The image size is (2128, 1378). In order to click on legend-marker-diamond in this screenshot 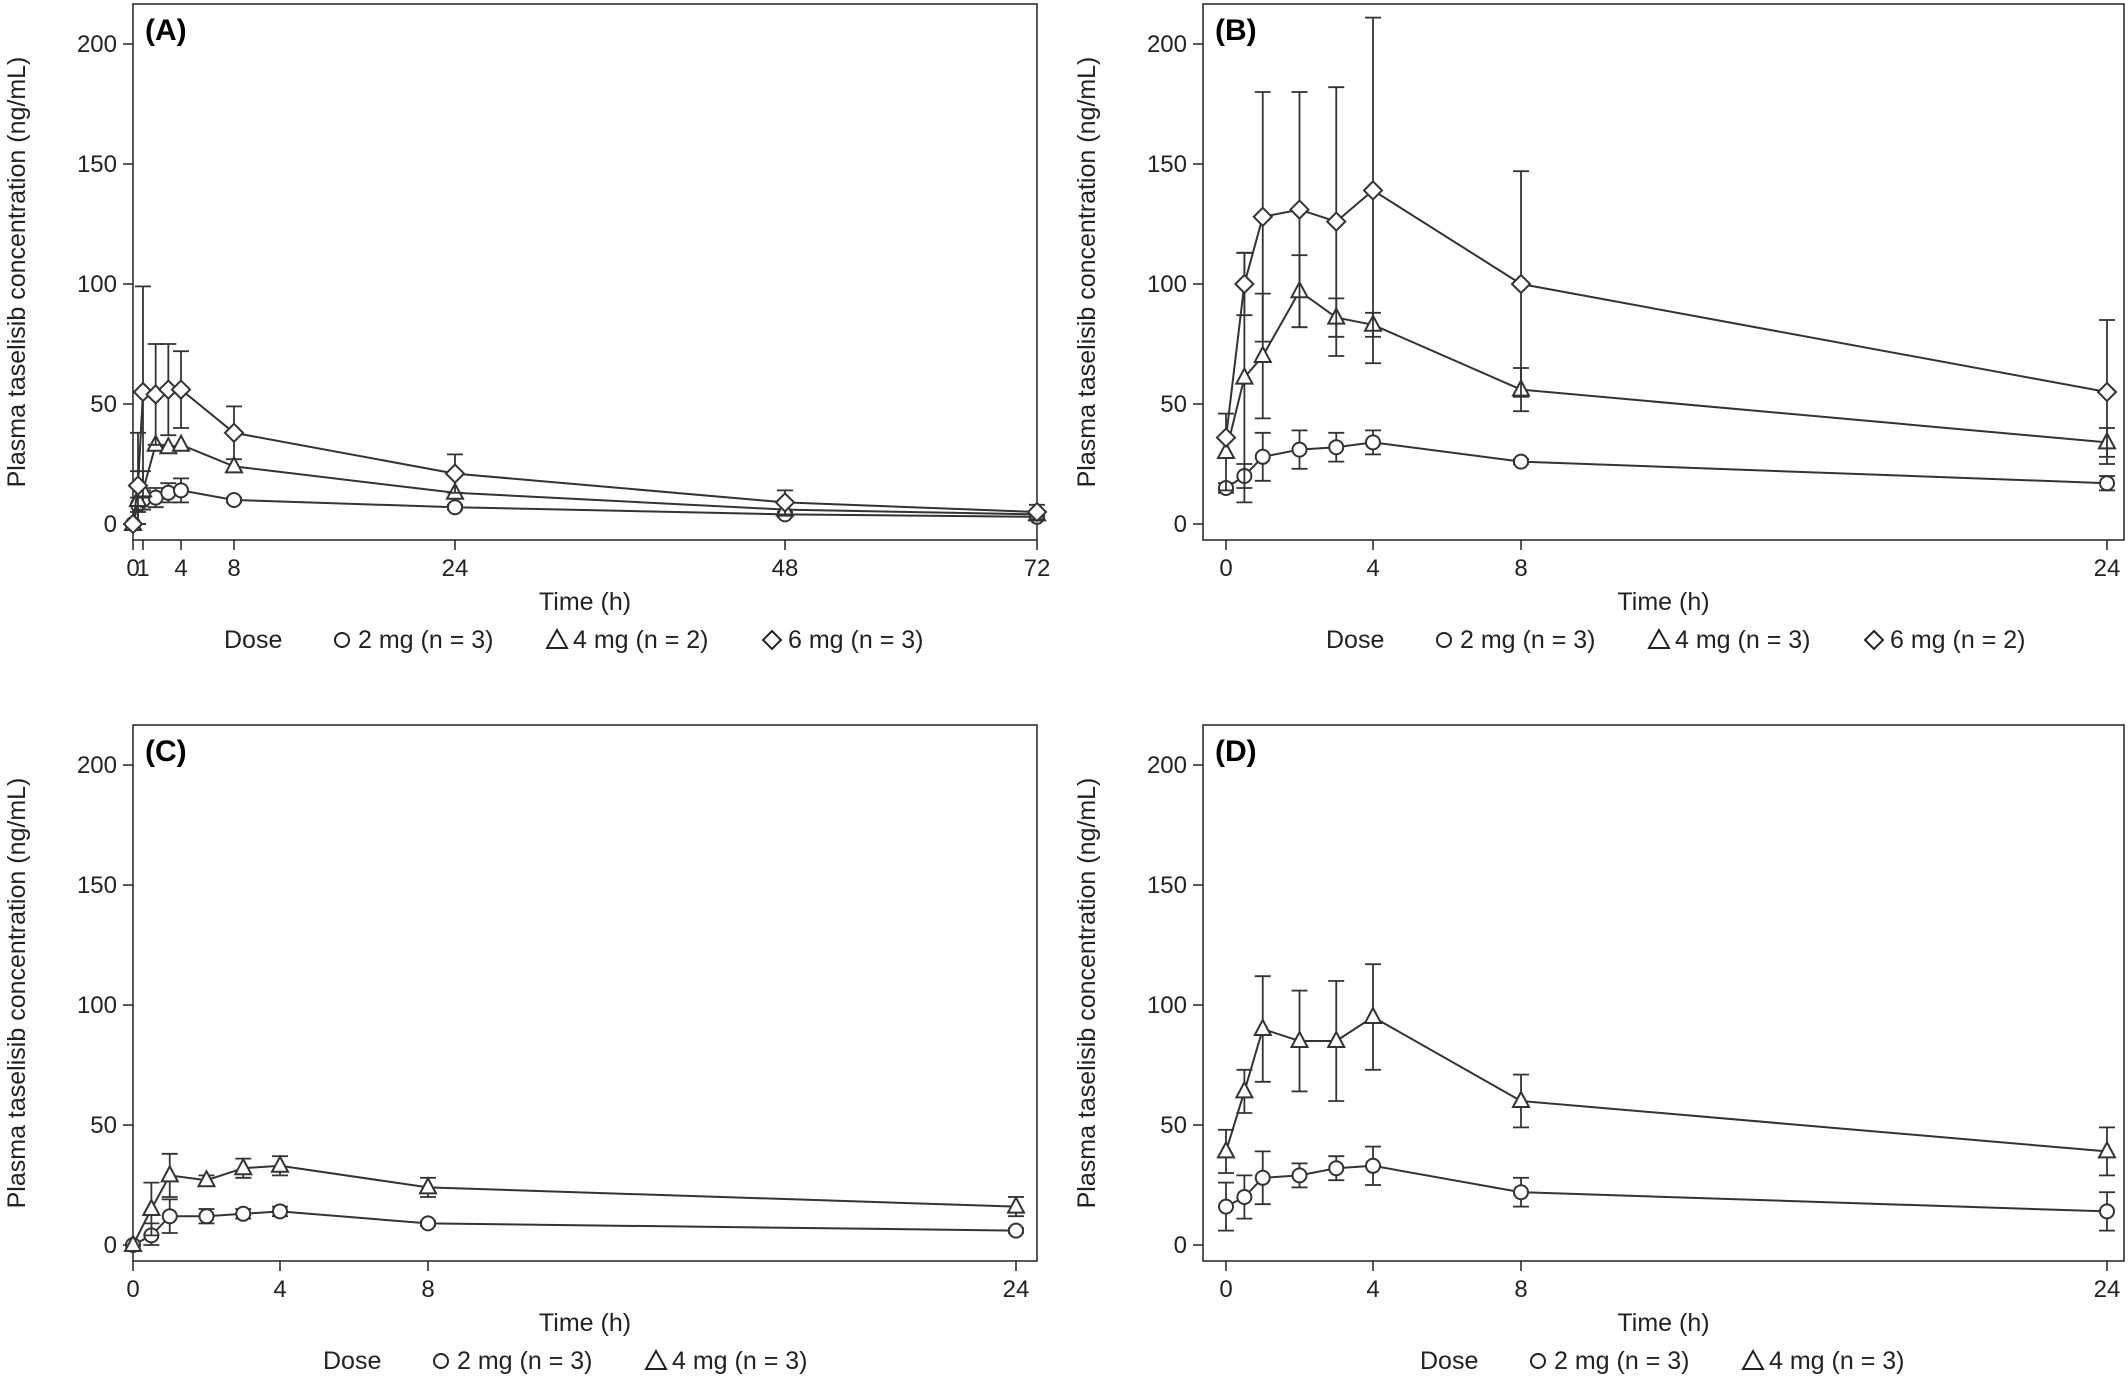, I will do `click(1874, 640)`.